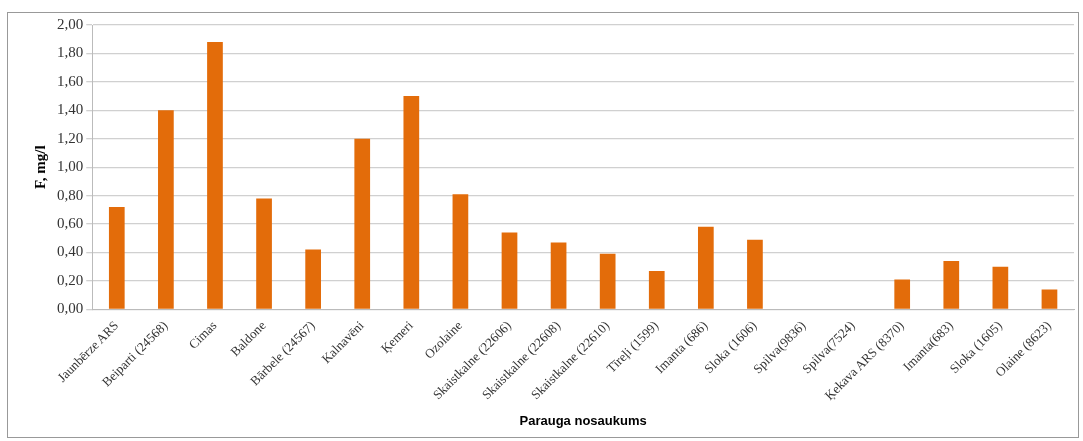 The width and height of the screenshot is (1083, 441). I want to click on y-tick-label: 0,80, so click(70, 194).